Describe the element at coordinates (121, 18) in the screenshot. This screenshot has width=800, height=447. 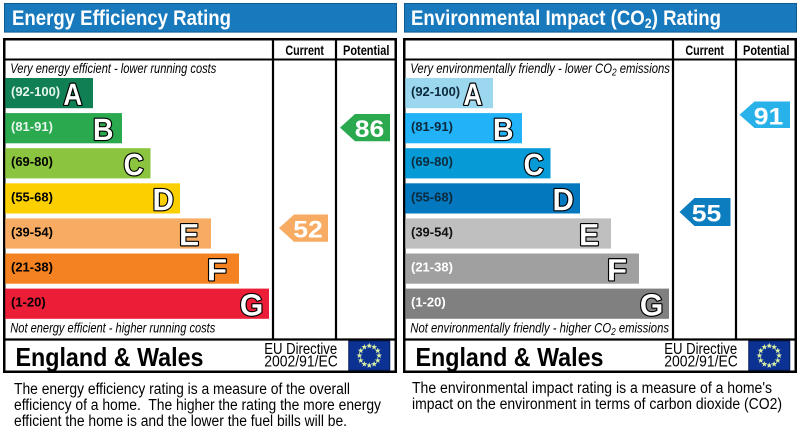
I see `svg-text: Energy Efficiency Rating` at that location.